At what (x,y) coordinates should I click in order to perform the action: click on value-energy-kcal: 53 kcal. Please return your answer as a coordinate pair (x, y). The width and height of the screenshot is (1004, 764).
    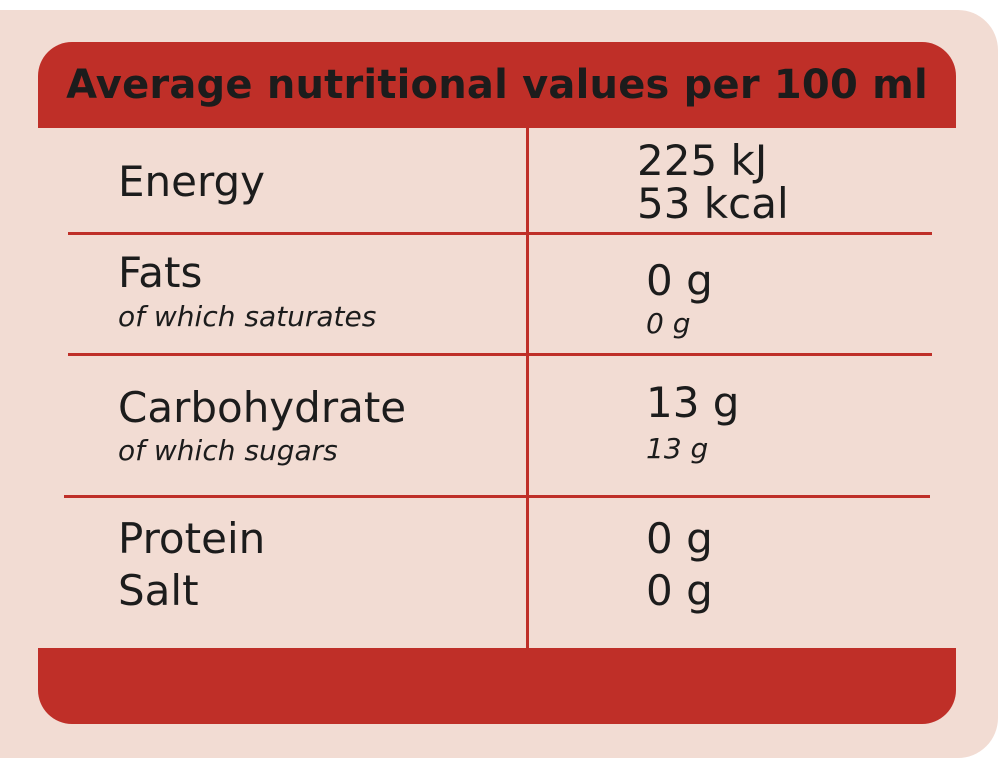
    Looking at the image, I should click on (713, 203).